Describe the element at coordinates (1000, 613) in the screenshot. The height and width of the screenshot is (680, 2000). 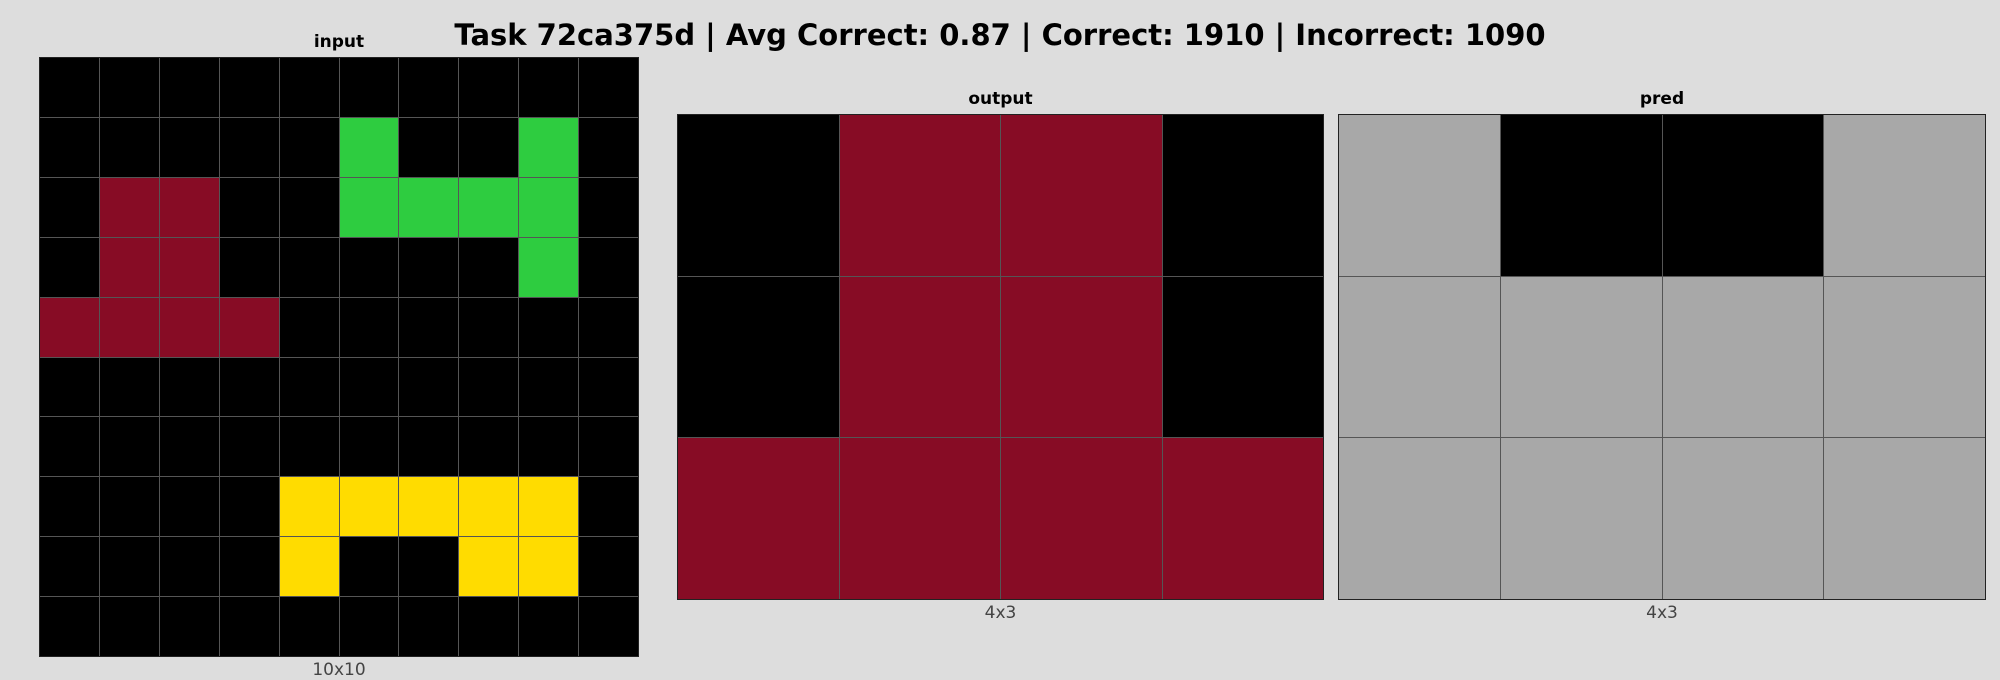
I see `output-size-label: 4x3` at that location.